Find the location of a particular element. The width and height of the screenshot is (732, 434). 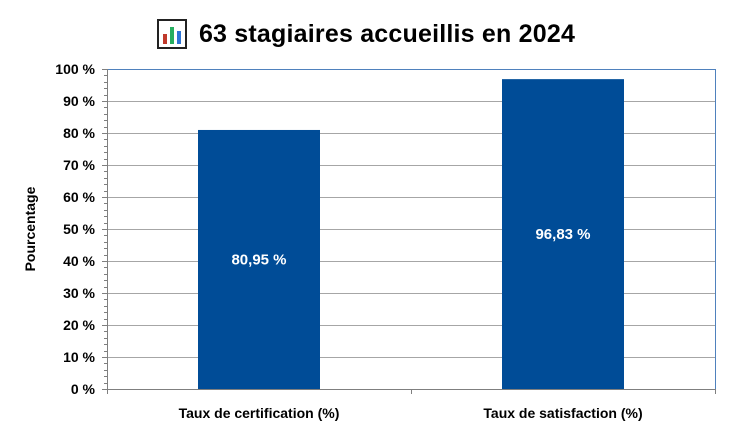

x-category-label: Taux de satisfaction (%) is located at coordinates (562, 413).